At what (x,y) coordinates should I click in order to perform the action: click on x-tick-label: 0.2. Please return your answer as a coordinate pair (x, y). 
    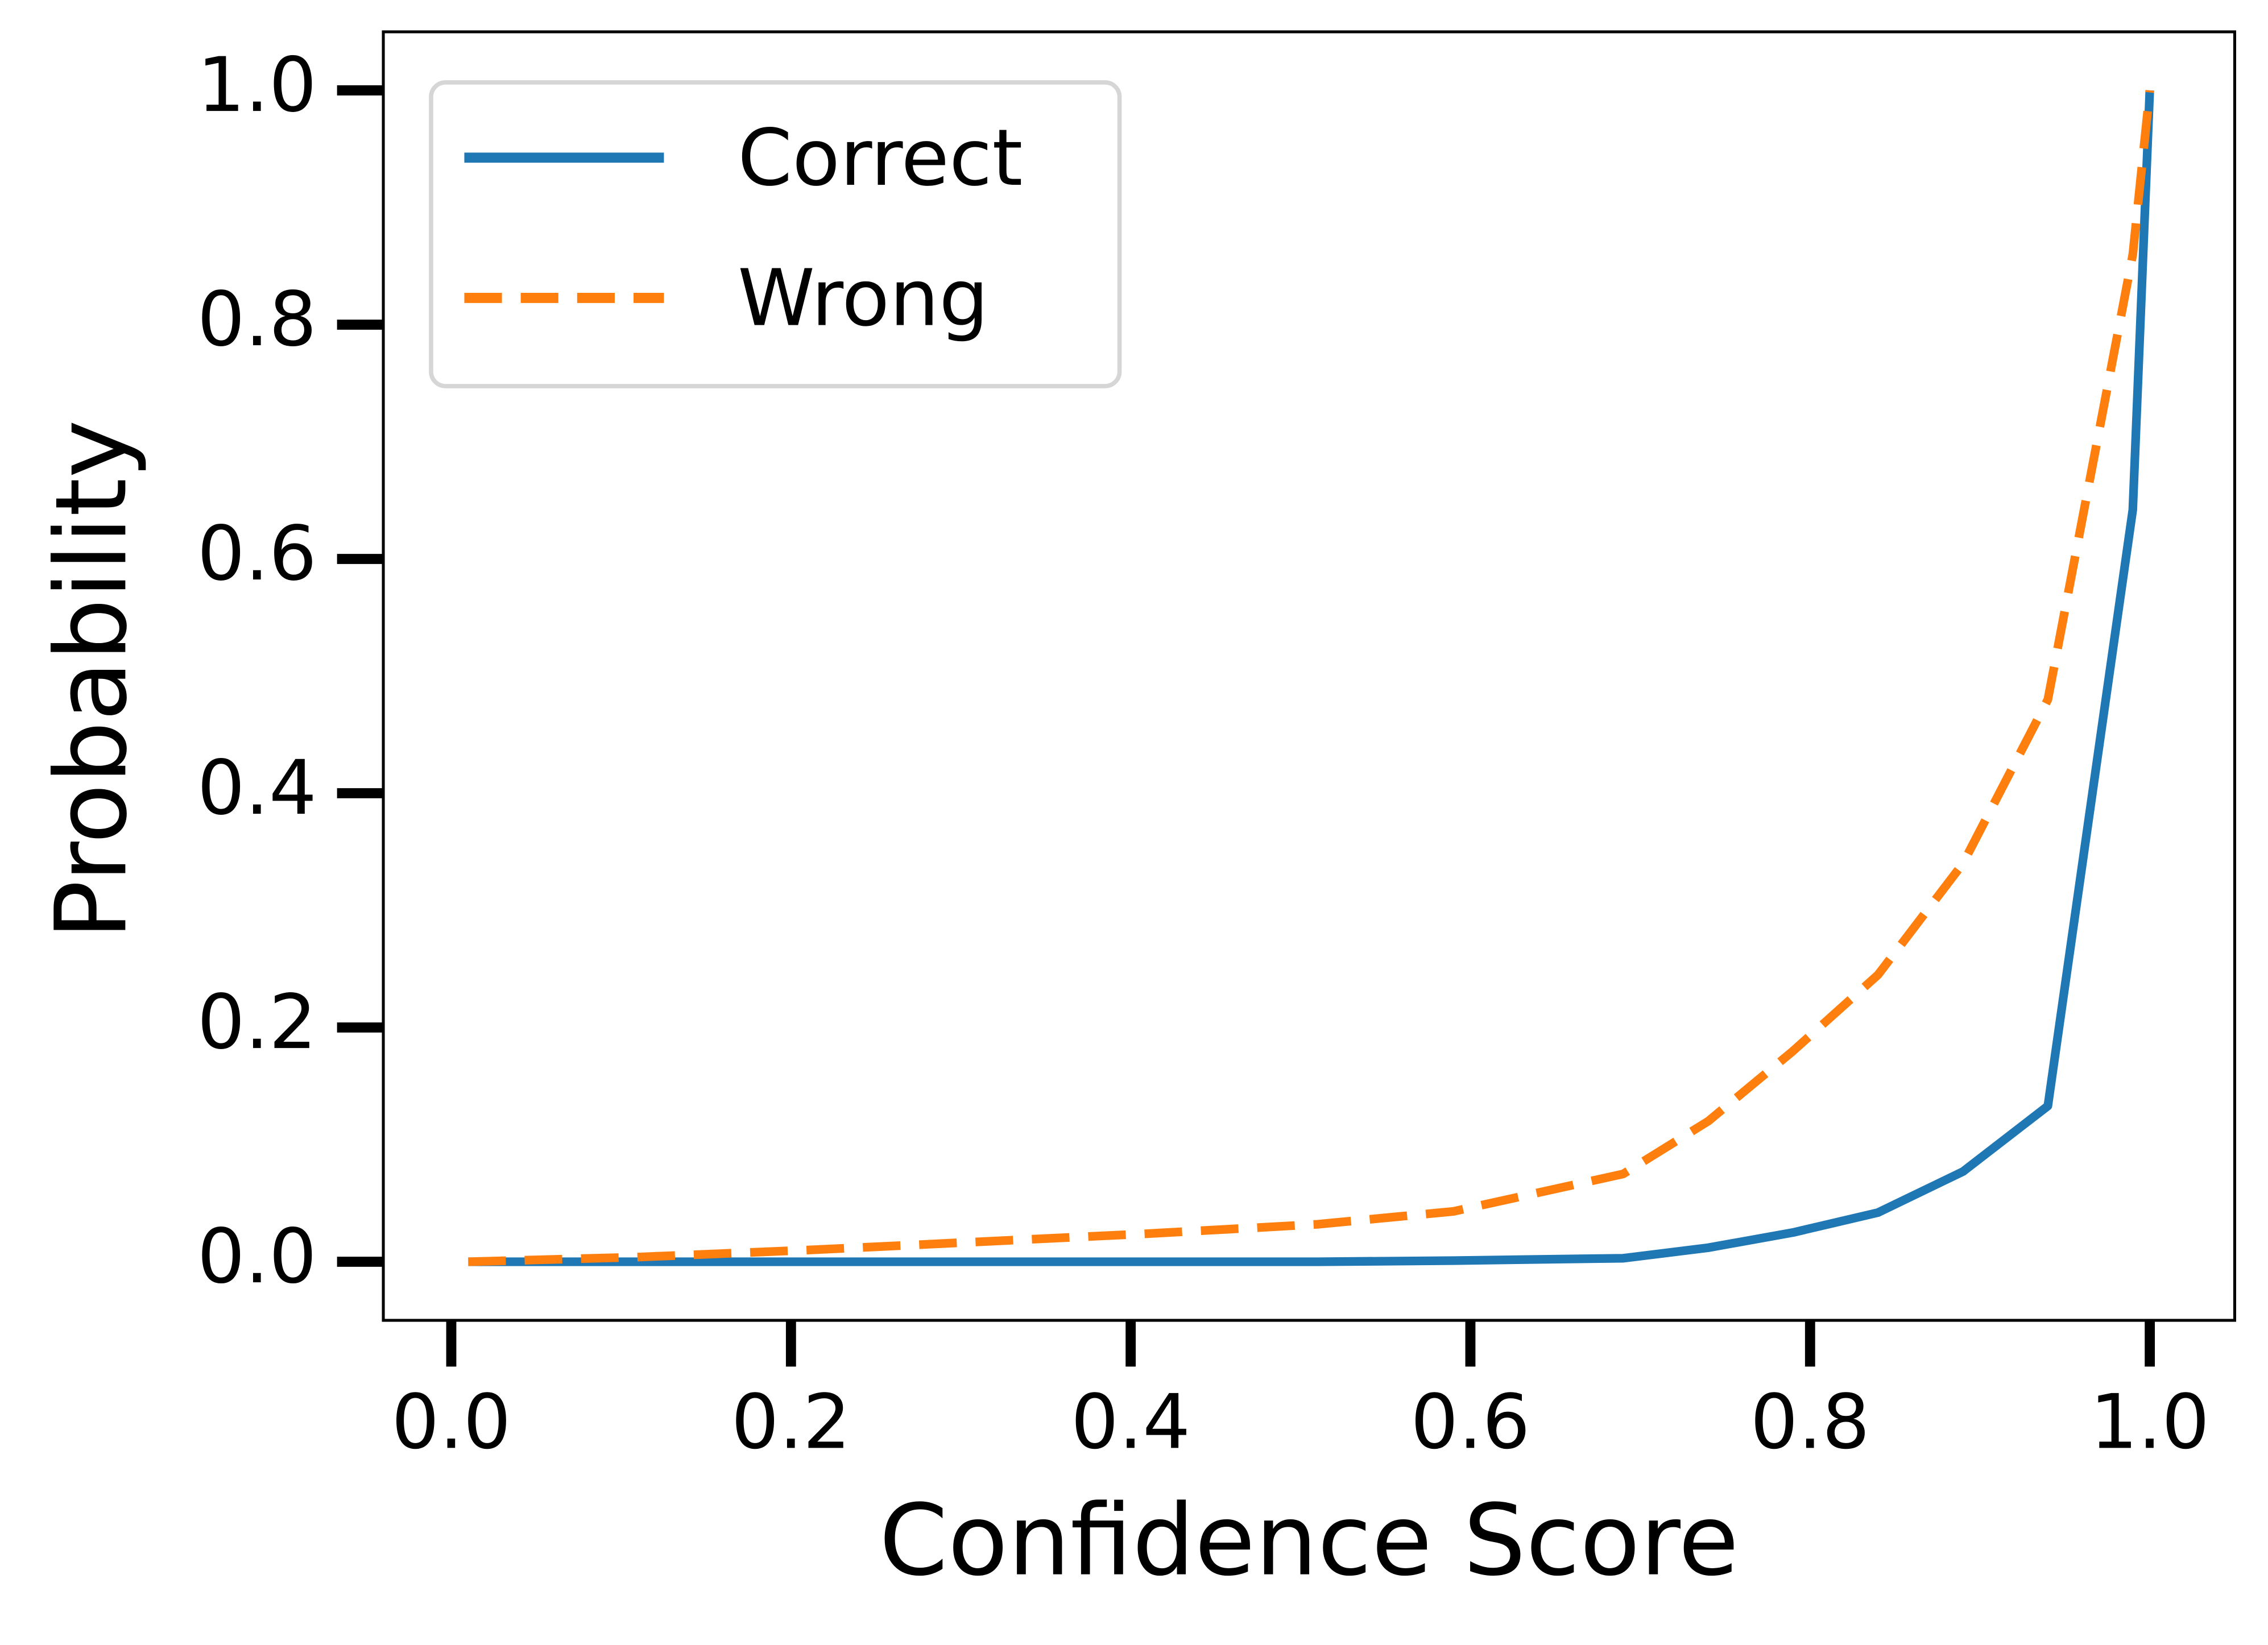
    Looking at the image, I should click on (791, 1422).